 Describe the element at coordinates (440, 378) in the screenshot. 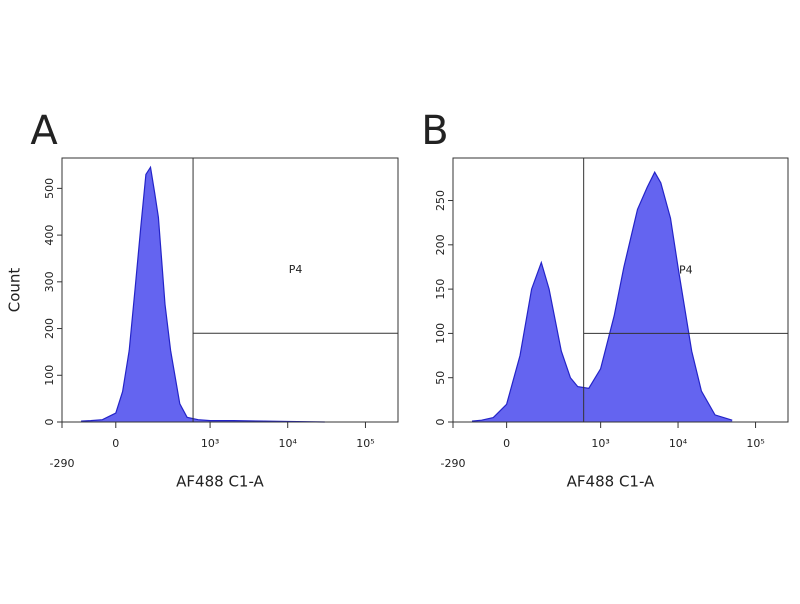

I see `y-tick-label: 50` at that location.